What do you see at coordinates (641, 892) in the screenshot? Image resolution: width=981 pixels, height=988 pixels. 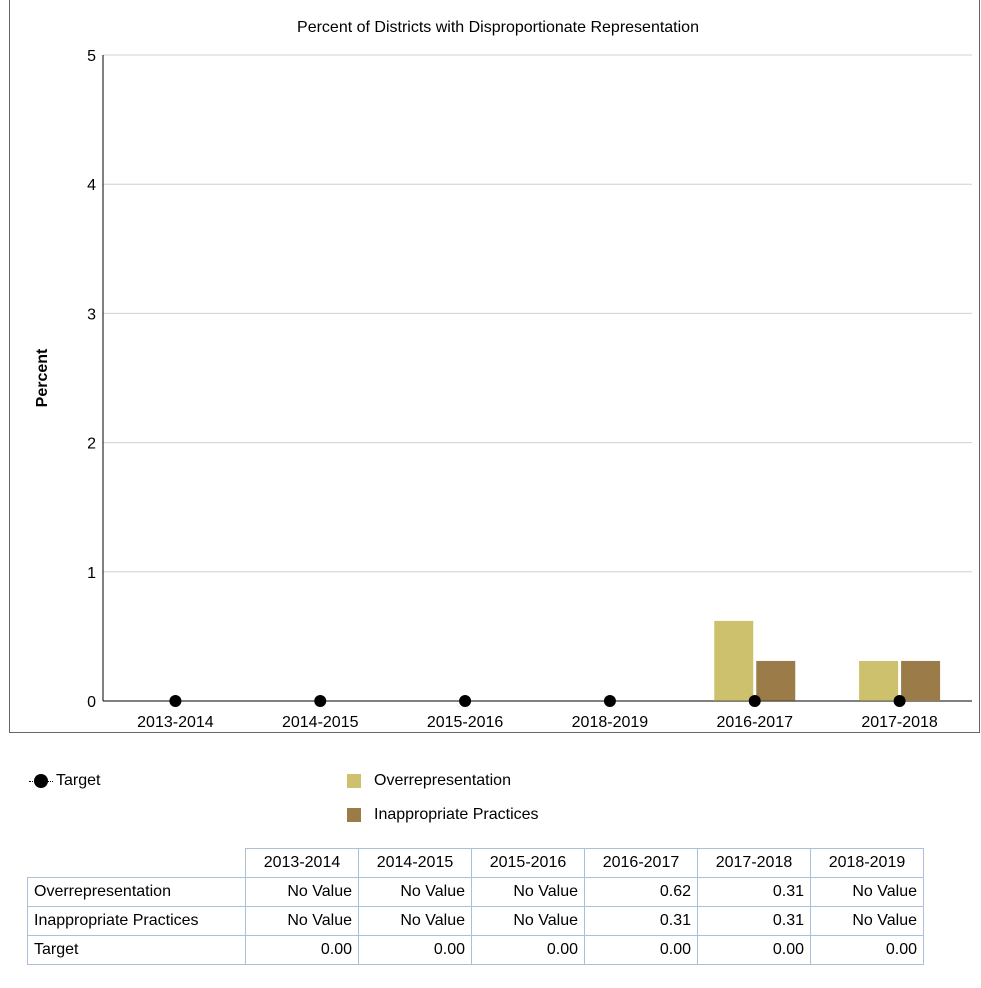 I see `table-cell: 0.62` at bounding box center [641, 892].